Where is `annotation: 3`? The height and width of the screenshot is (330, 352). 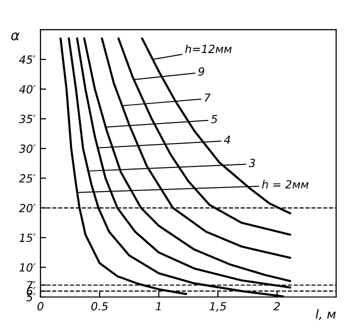
annotation: 3 is located at coordinates (251, 163).